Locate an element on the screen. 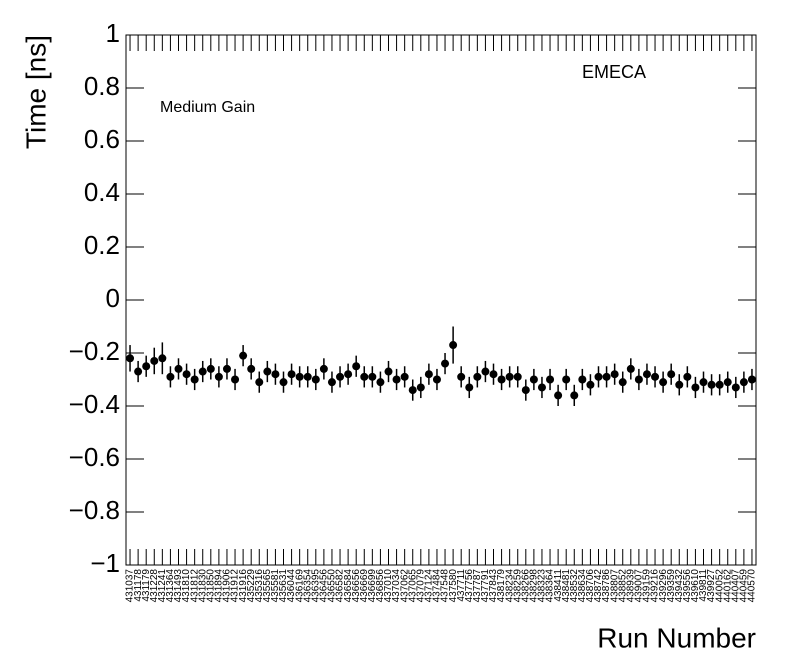  x-tick-label: 431178 is located at coordinates (138, 585).